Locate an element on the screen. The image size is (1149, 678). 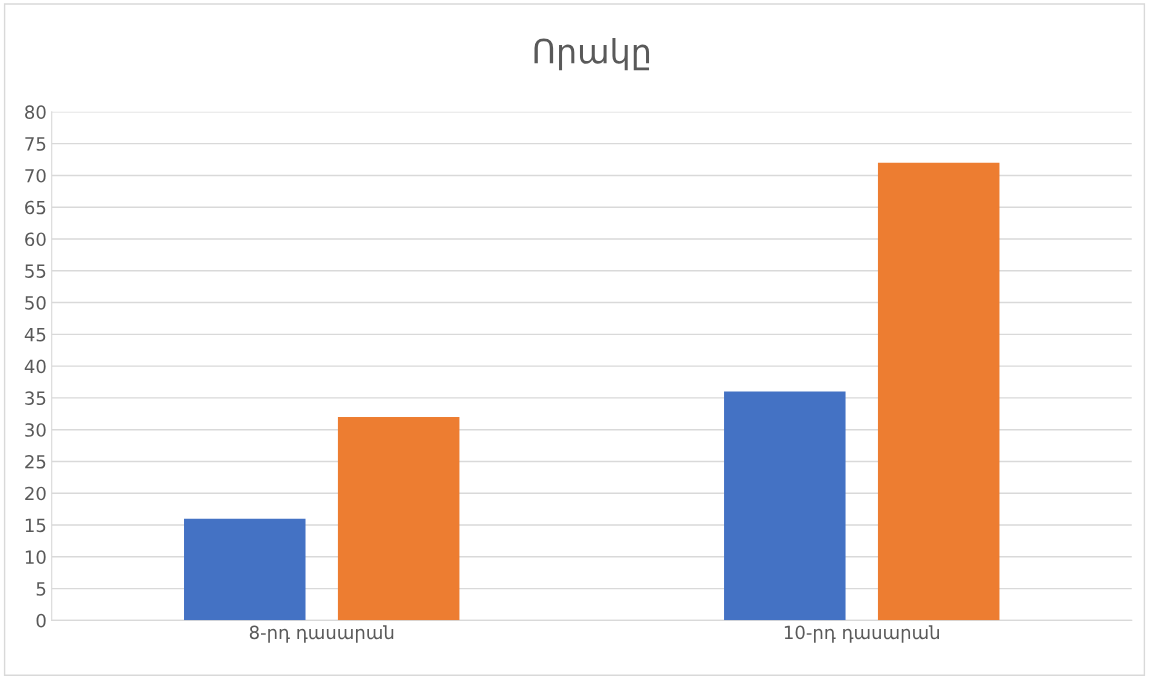
y-tick-label: 0 is located at coordinates (41, 620).